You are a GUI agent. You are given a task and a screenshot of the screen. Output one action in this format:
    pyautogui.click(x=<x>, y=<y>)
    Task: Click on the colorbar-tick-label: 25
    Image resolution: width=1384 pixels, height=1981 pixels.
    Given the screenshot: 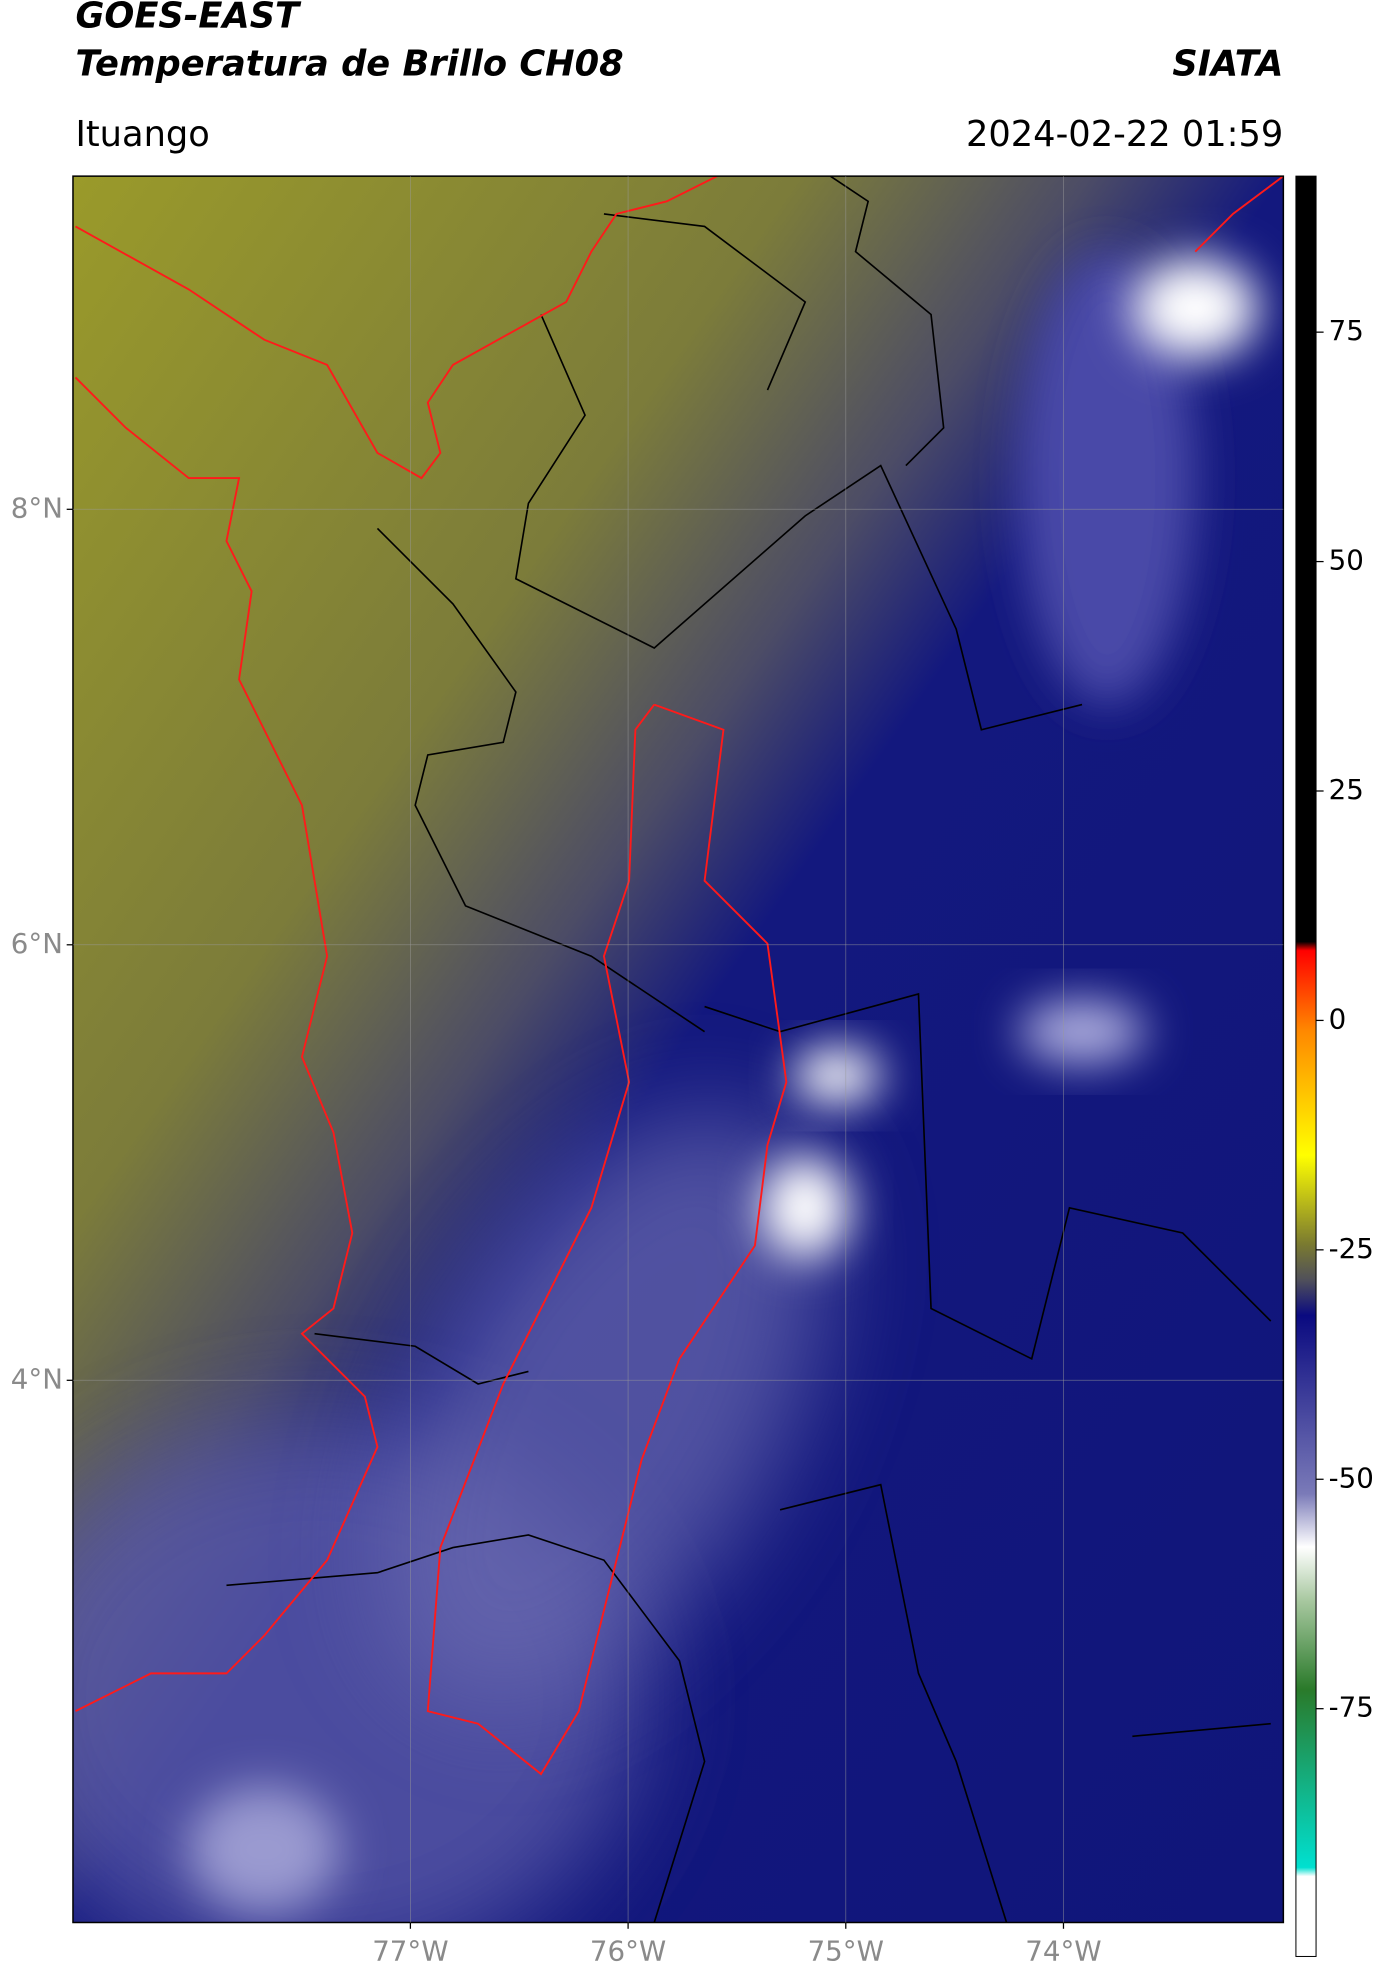 What is the action you would take?
    pyautogui.click(x=1346, y=789)
    